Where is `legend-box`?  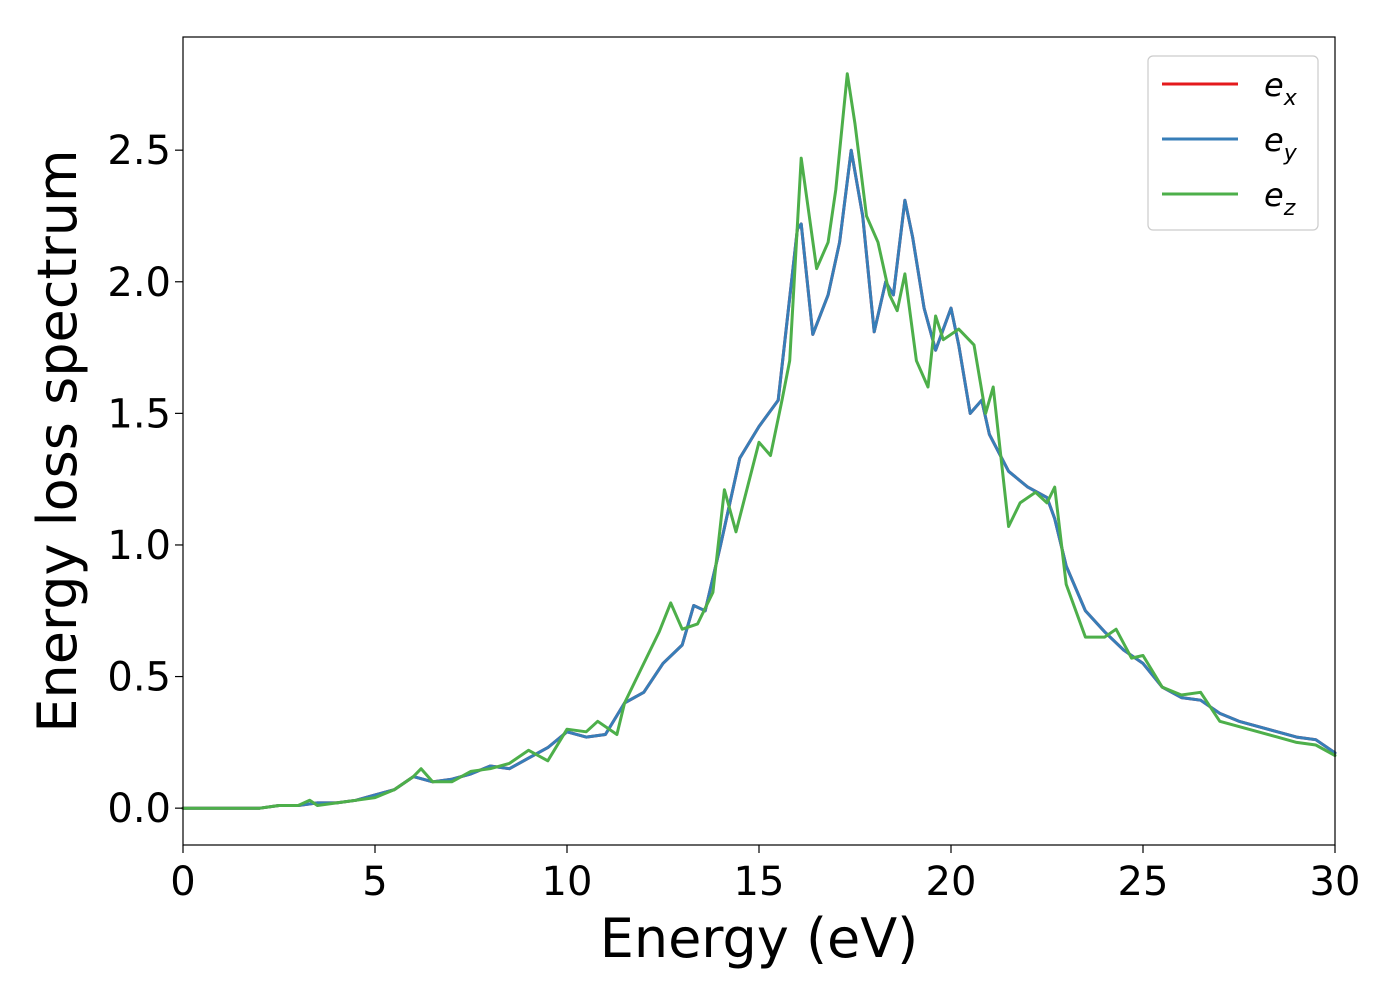 legend-box is located at coordinates (1233, 143).